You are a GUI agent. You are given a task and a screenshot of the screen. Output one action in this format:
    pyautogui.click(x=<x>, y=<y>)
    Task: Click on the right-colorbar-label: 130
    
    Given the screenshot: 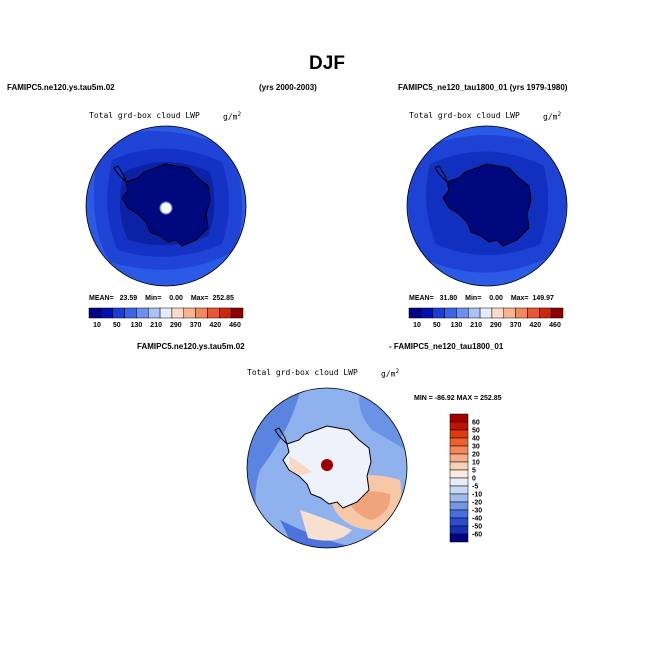 What is the action you would take?
    pyautogui.click(x=457, y=325)
    